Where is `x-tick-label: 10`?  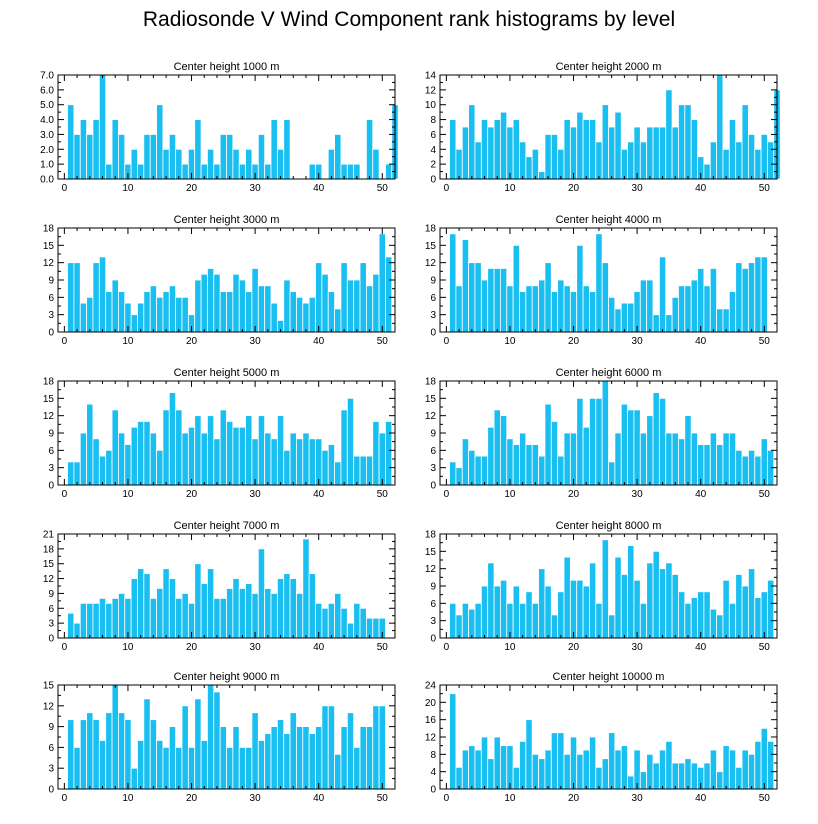
x-tick-label: 10 is located at coordinates (128, 188).